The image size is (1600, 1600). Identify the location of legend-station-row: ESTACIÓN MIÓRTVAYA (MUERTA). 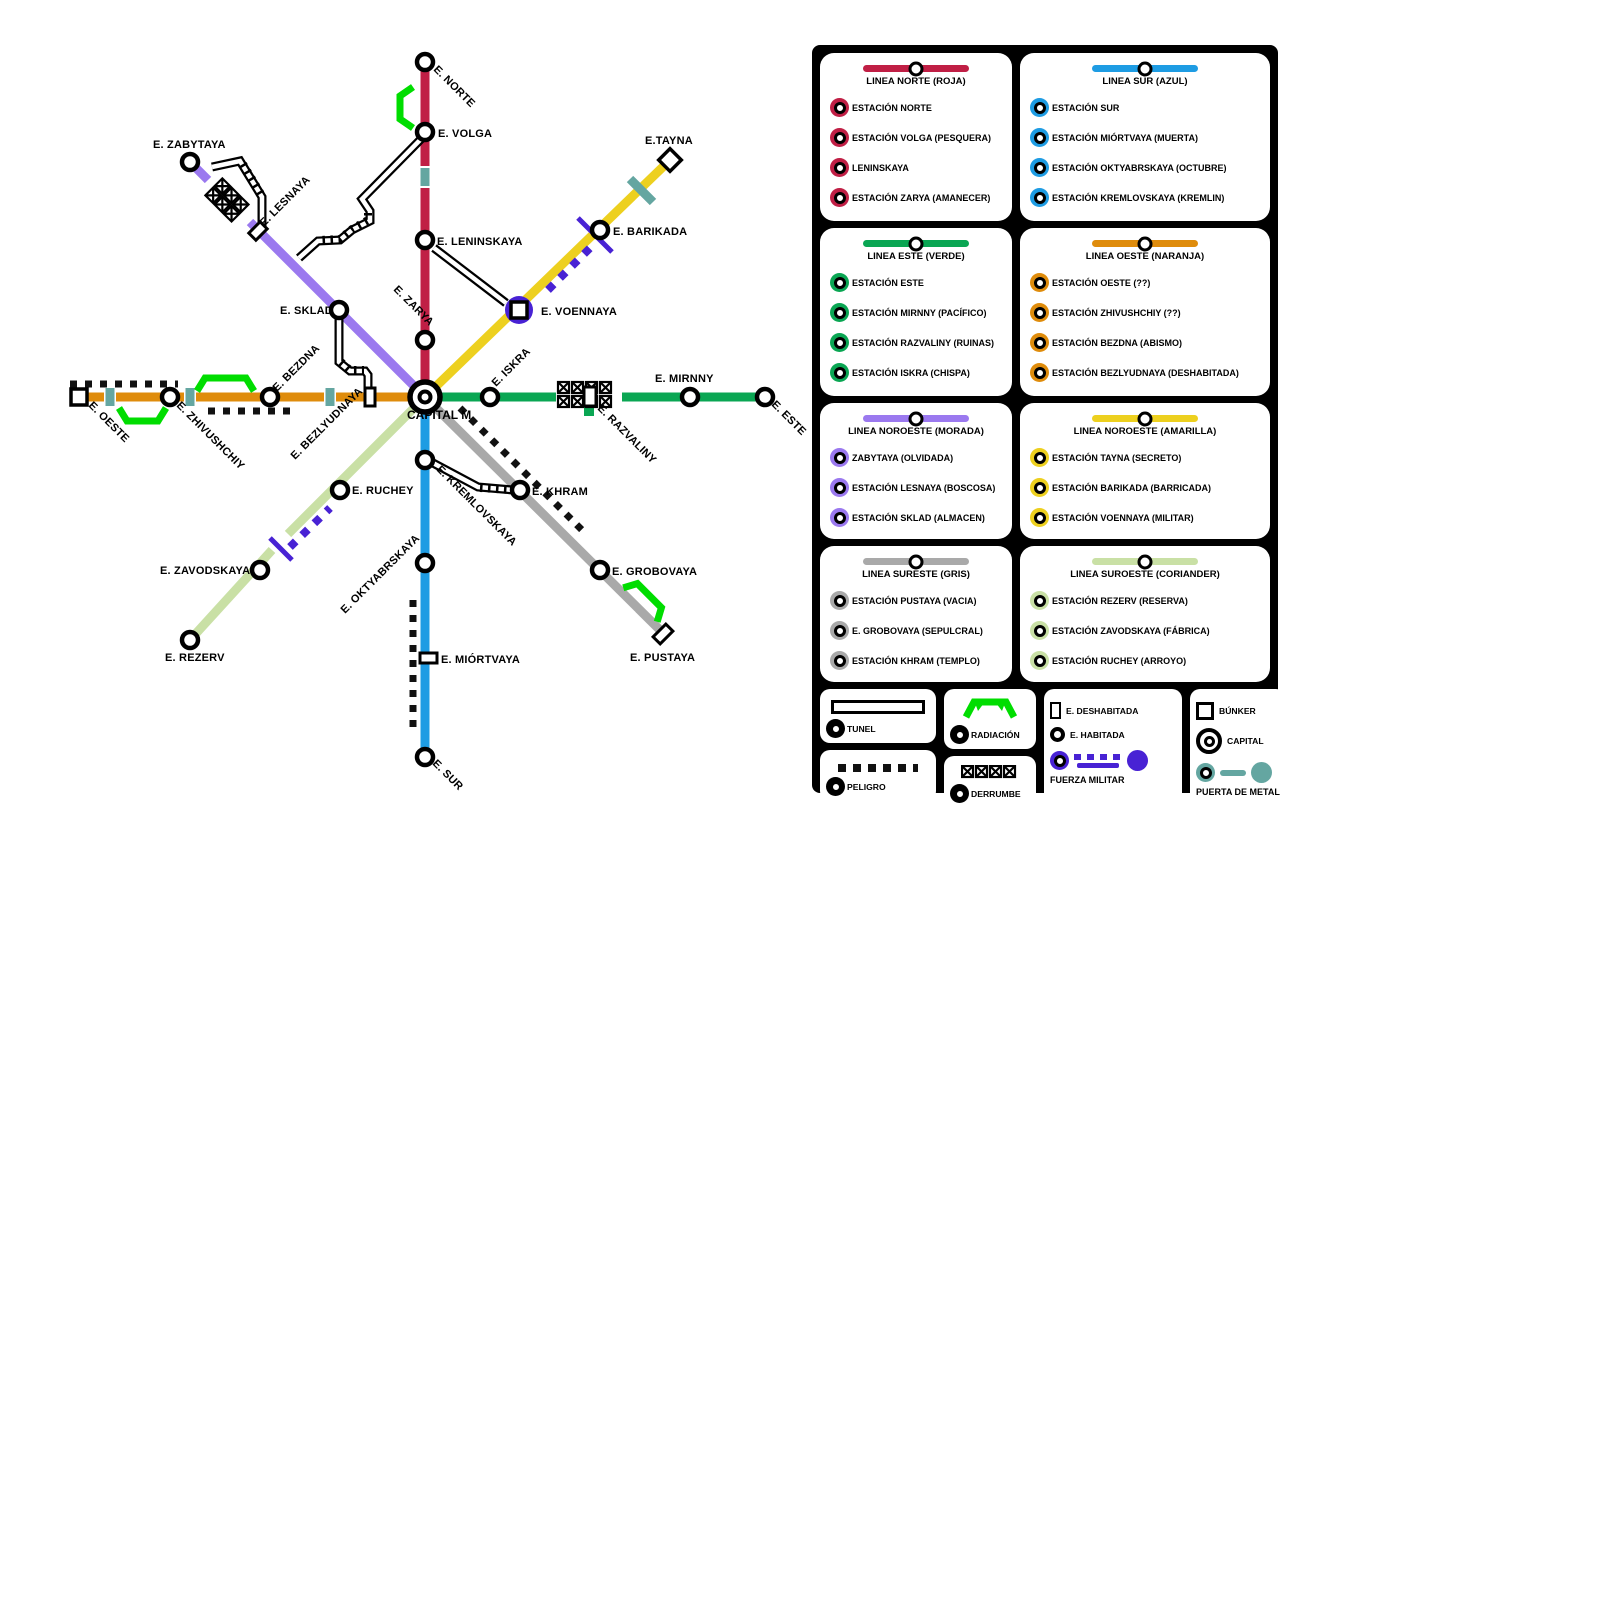
(1145, 137).